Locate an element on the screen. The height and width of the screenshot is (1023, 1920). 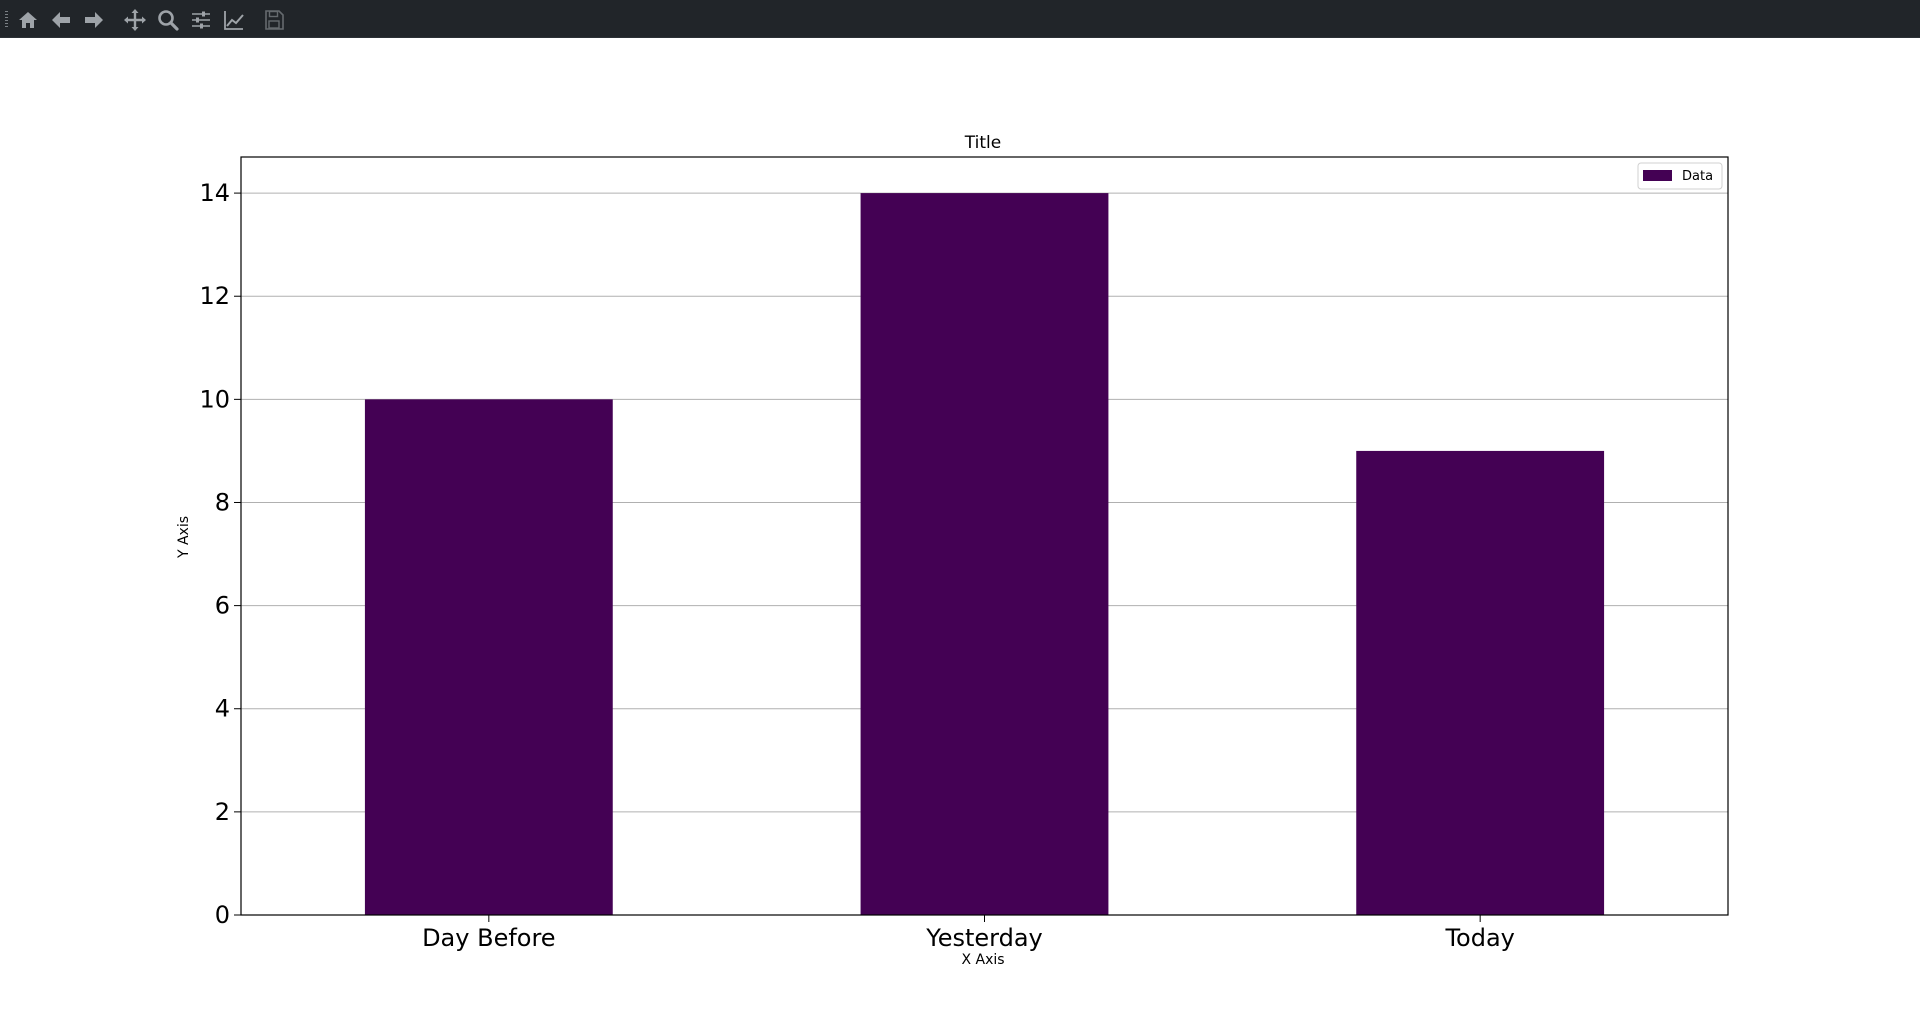
pan-button is located at coordinates (135, 20).